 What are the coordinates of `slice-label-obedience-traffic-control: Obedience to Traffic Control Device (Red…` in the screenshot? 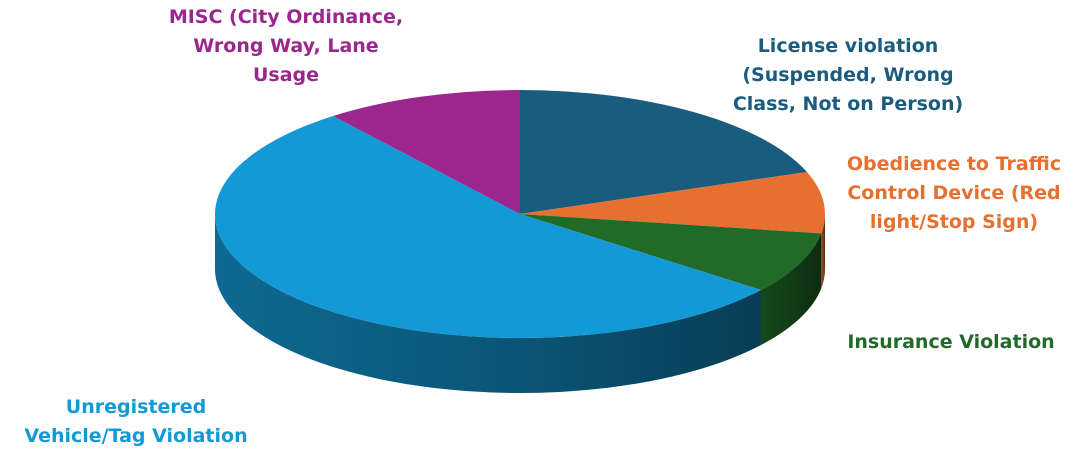 It's located at (954, 193).